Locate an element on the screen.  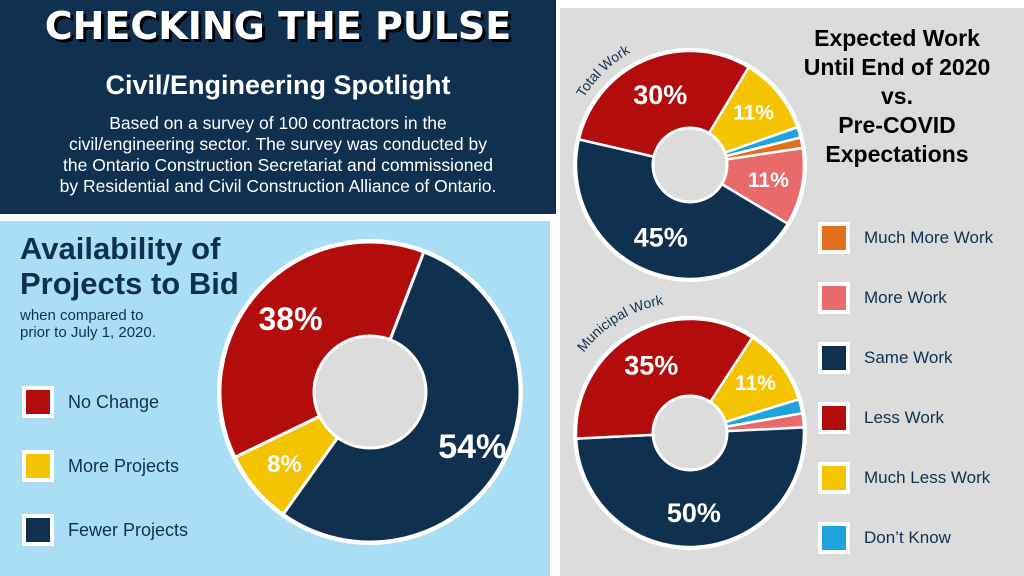
legend-label: Don’t Know is located at coordinates (907, 537).